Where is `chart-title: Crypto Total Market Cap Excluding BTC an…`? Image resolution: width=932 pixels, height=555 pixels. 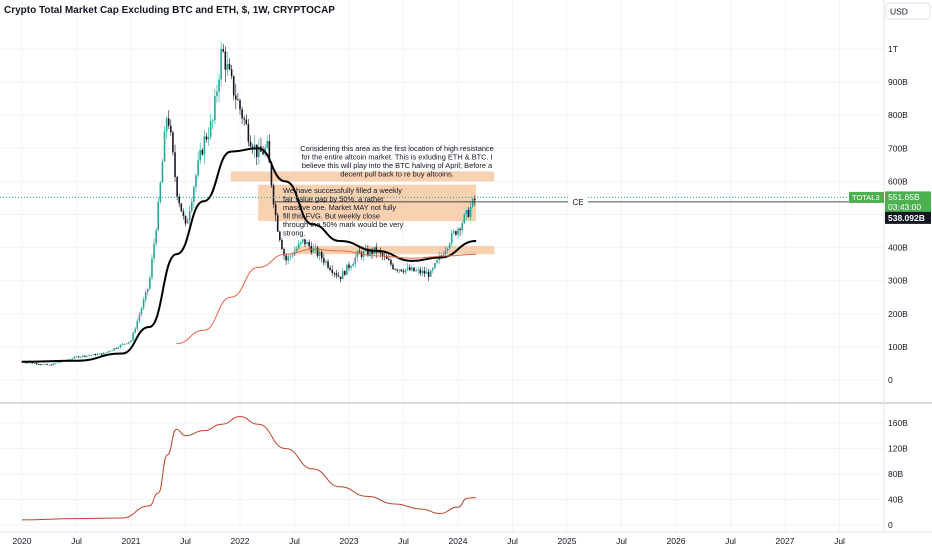
chart-title: Crypto Total Market Cap Excluding BTC an… is located at coordinates (169, 10).